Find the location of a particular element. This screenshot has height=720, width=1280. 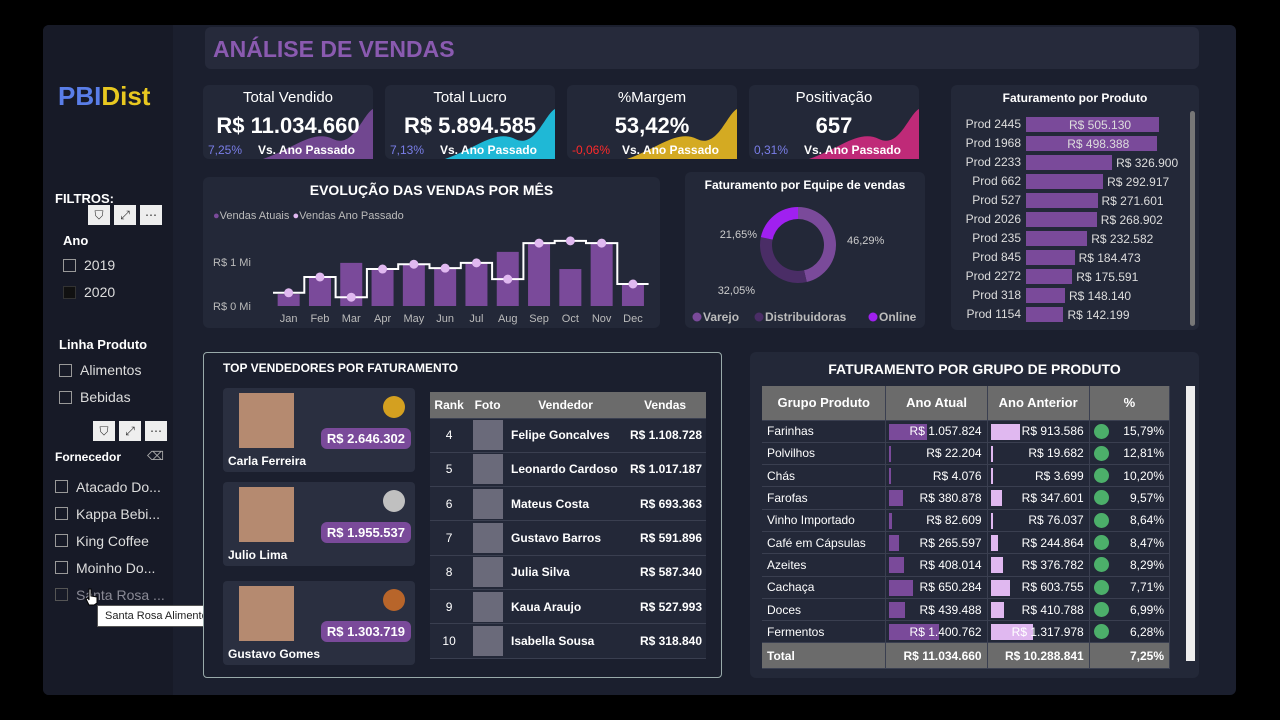

kpi-vs-label: Vs. Ano Passado is located at coordinates (670, 150).